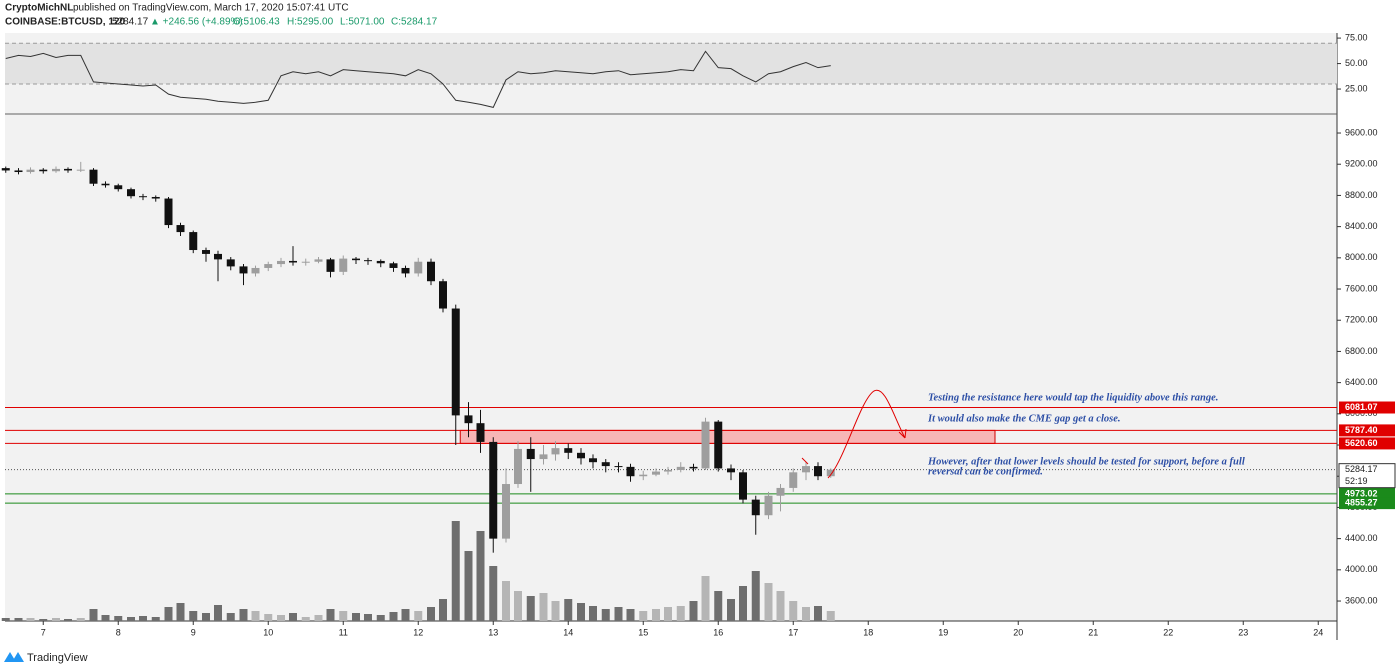 This screenshot has height=672, width=1397. Describe the element at coordinates (1361, 132) in the screenshot. I see `y-tick-label: 9600.00` at that location.